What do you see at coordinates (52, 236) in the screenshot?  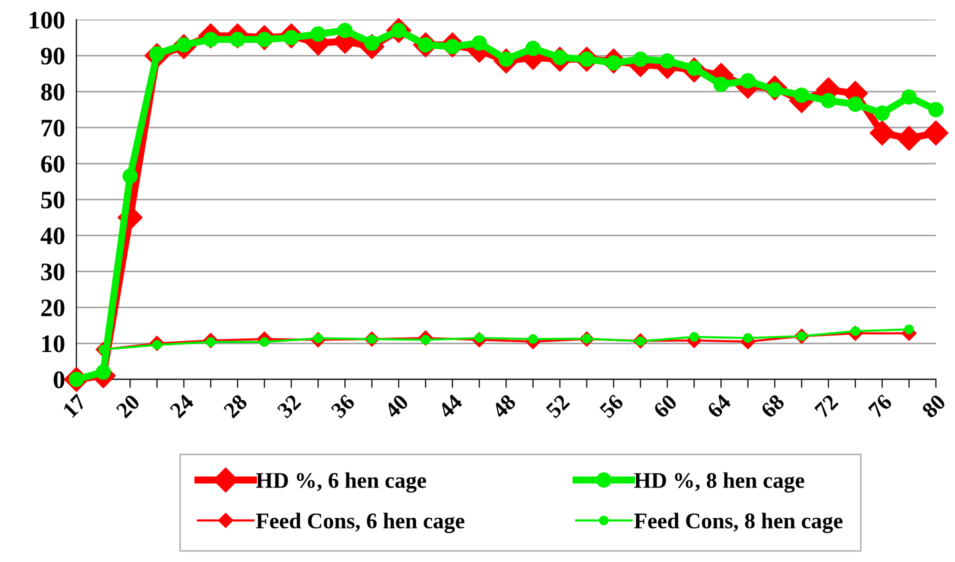 I see `y-tick-label: 40` at bounding box center [52, 236].